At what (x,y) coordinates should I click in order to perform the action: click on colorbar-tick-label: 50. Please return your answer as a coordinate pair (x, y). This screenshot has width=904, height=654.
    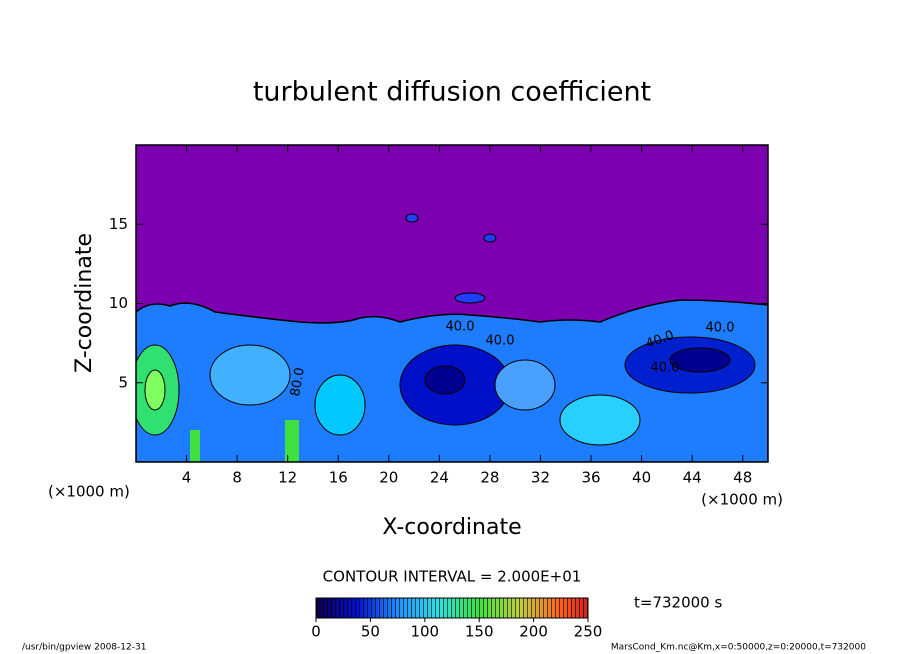
    Looking at the image, I should click on (370, 632).